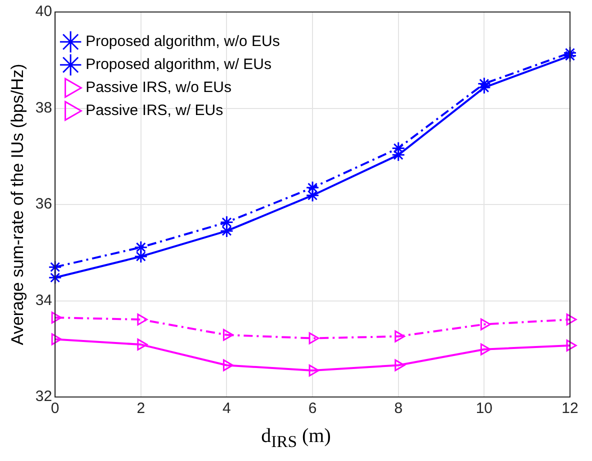  I want to click on x-tick-label: 6, so click(312, 409).